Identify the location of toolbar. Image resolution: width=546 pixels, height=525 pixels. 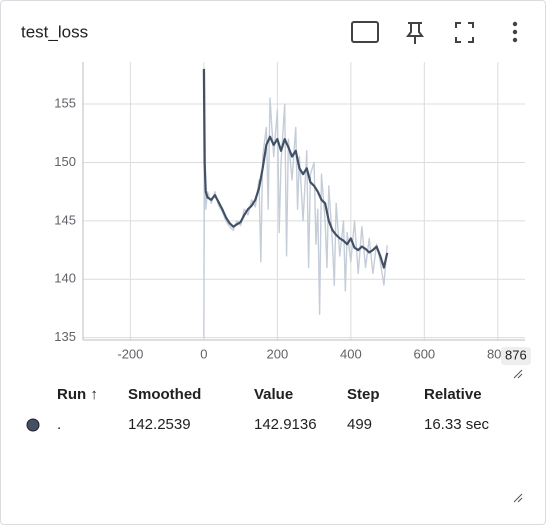
(412, 32).